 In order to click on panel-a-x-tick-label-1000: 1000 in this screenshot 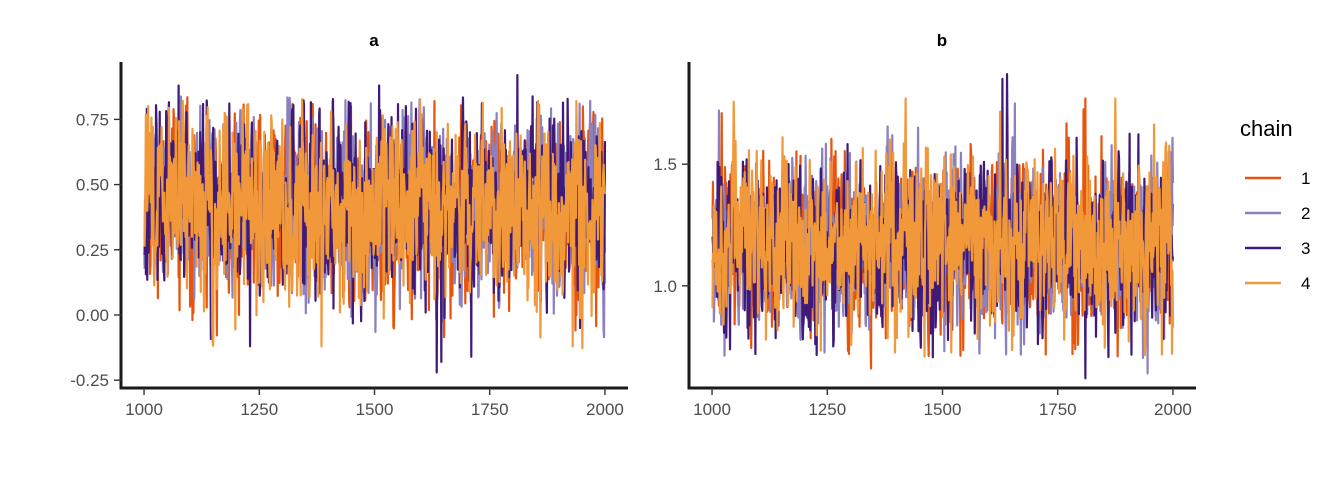, I will do `click(144, 409)`.